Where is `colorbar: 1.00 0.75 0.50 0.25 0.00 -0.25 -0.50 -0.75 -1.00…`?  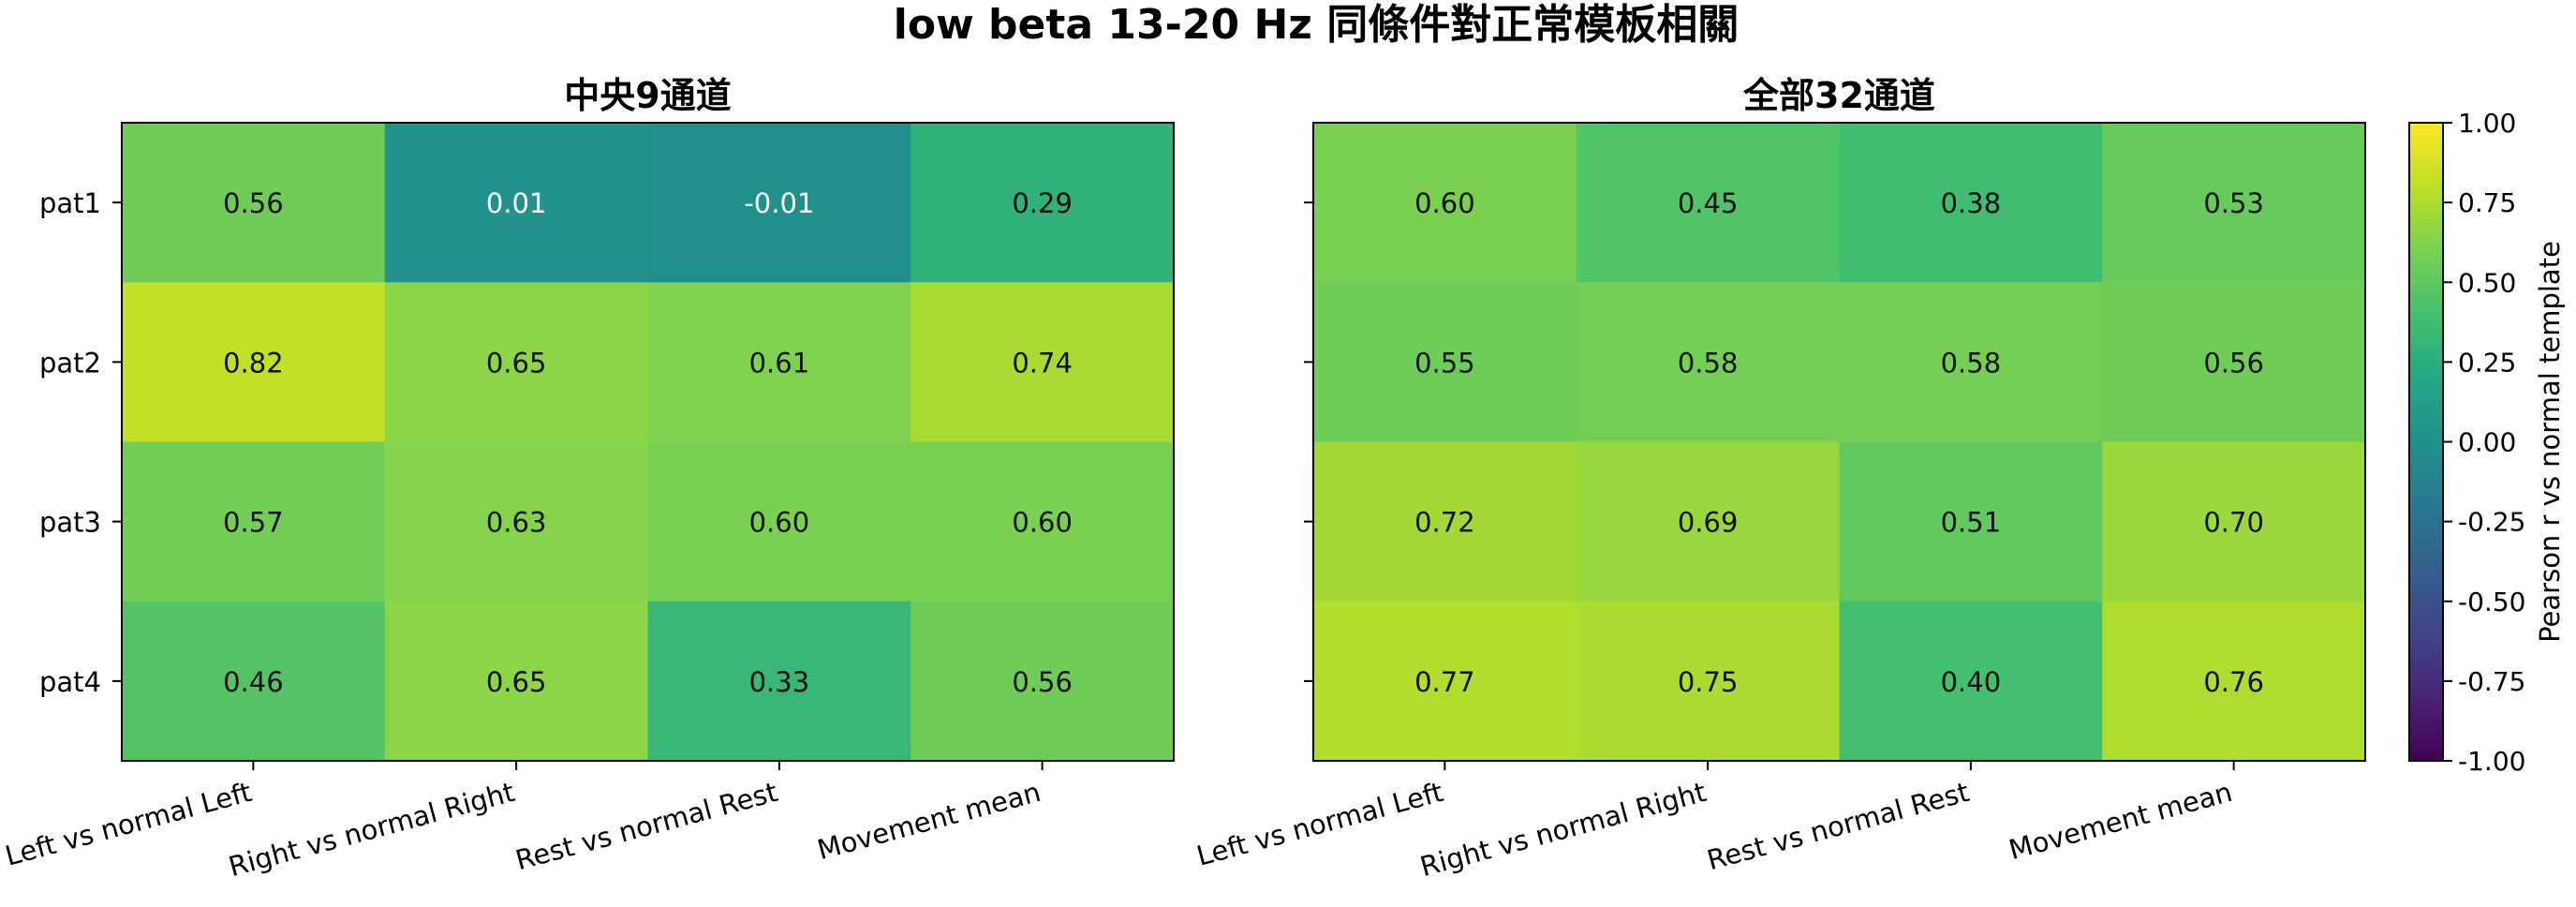
colorbar: 1.00 0.75 0.50 0.25 0.00 -0.25 -0.50 -0.75 -1.00… is located at coordinates (2487, 442).